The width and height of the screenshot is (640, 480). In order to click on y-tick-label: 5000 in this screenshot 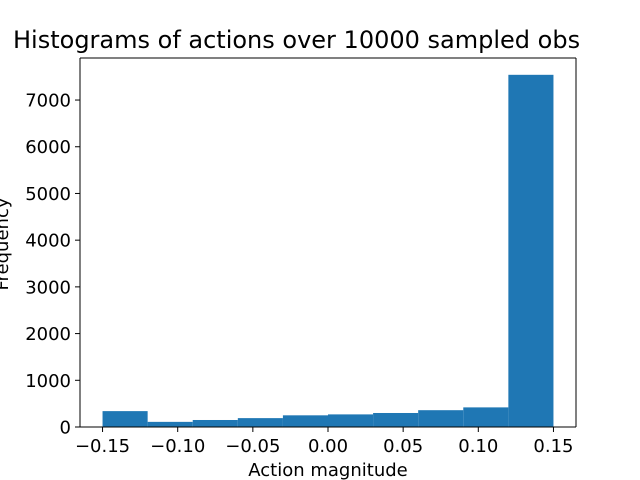, I will do `click(48, 194)`.